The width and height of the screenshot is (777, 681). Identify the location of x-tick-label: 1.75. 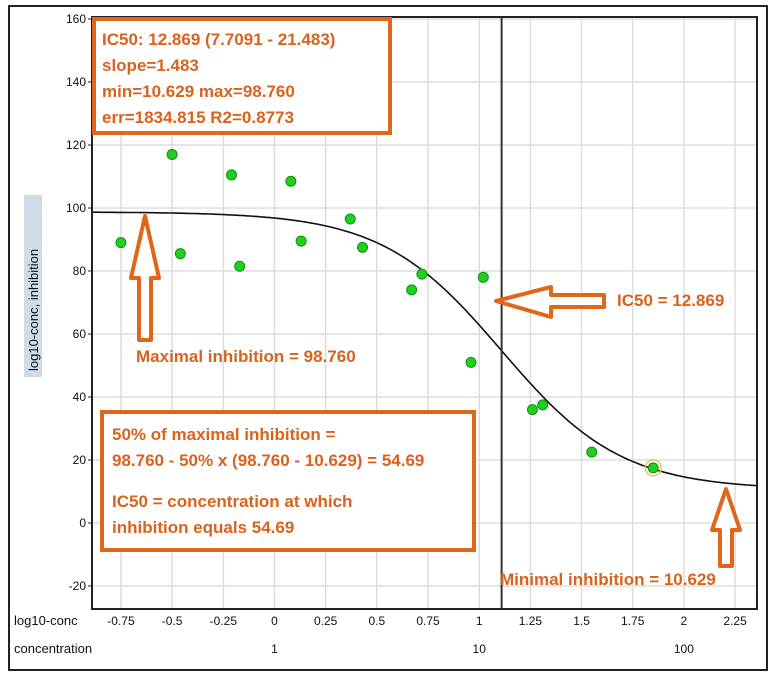
(633, 621).